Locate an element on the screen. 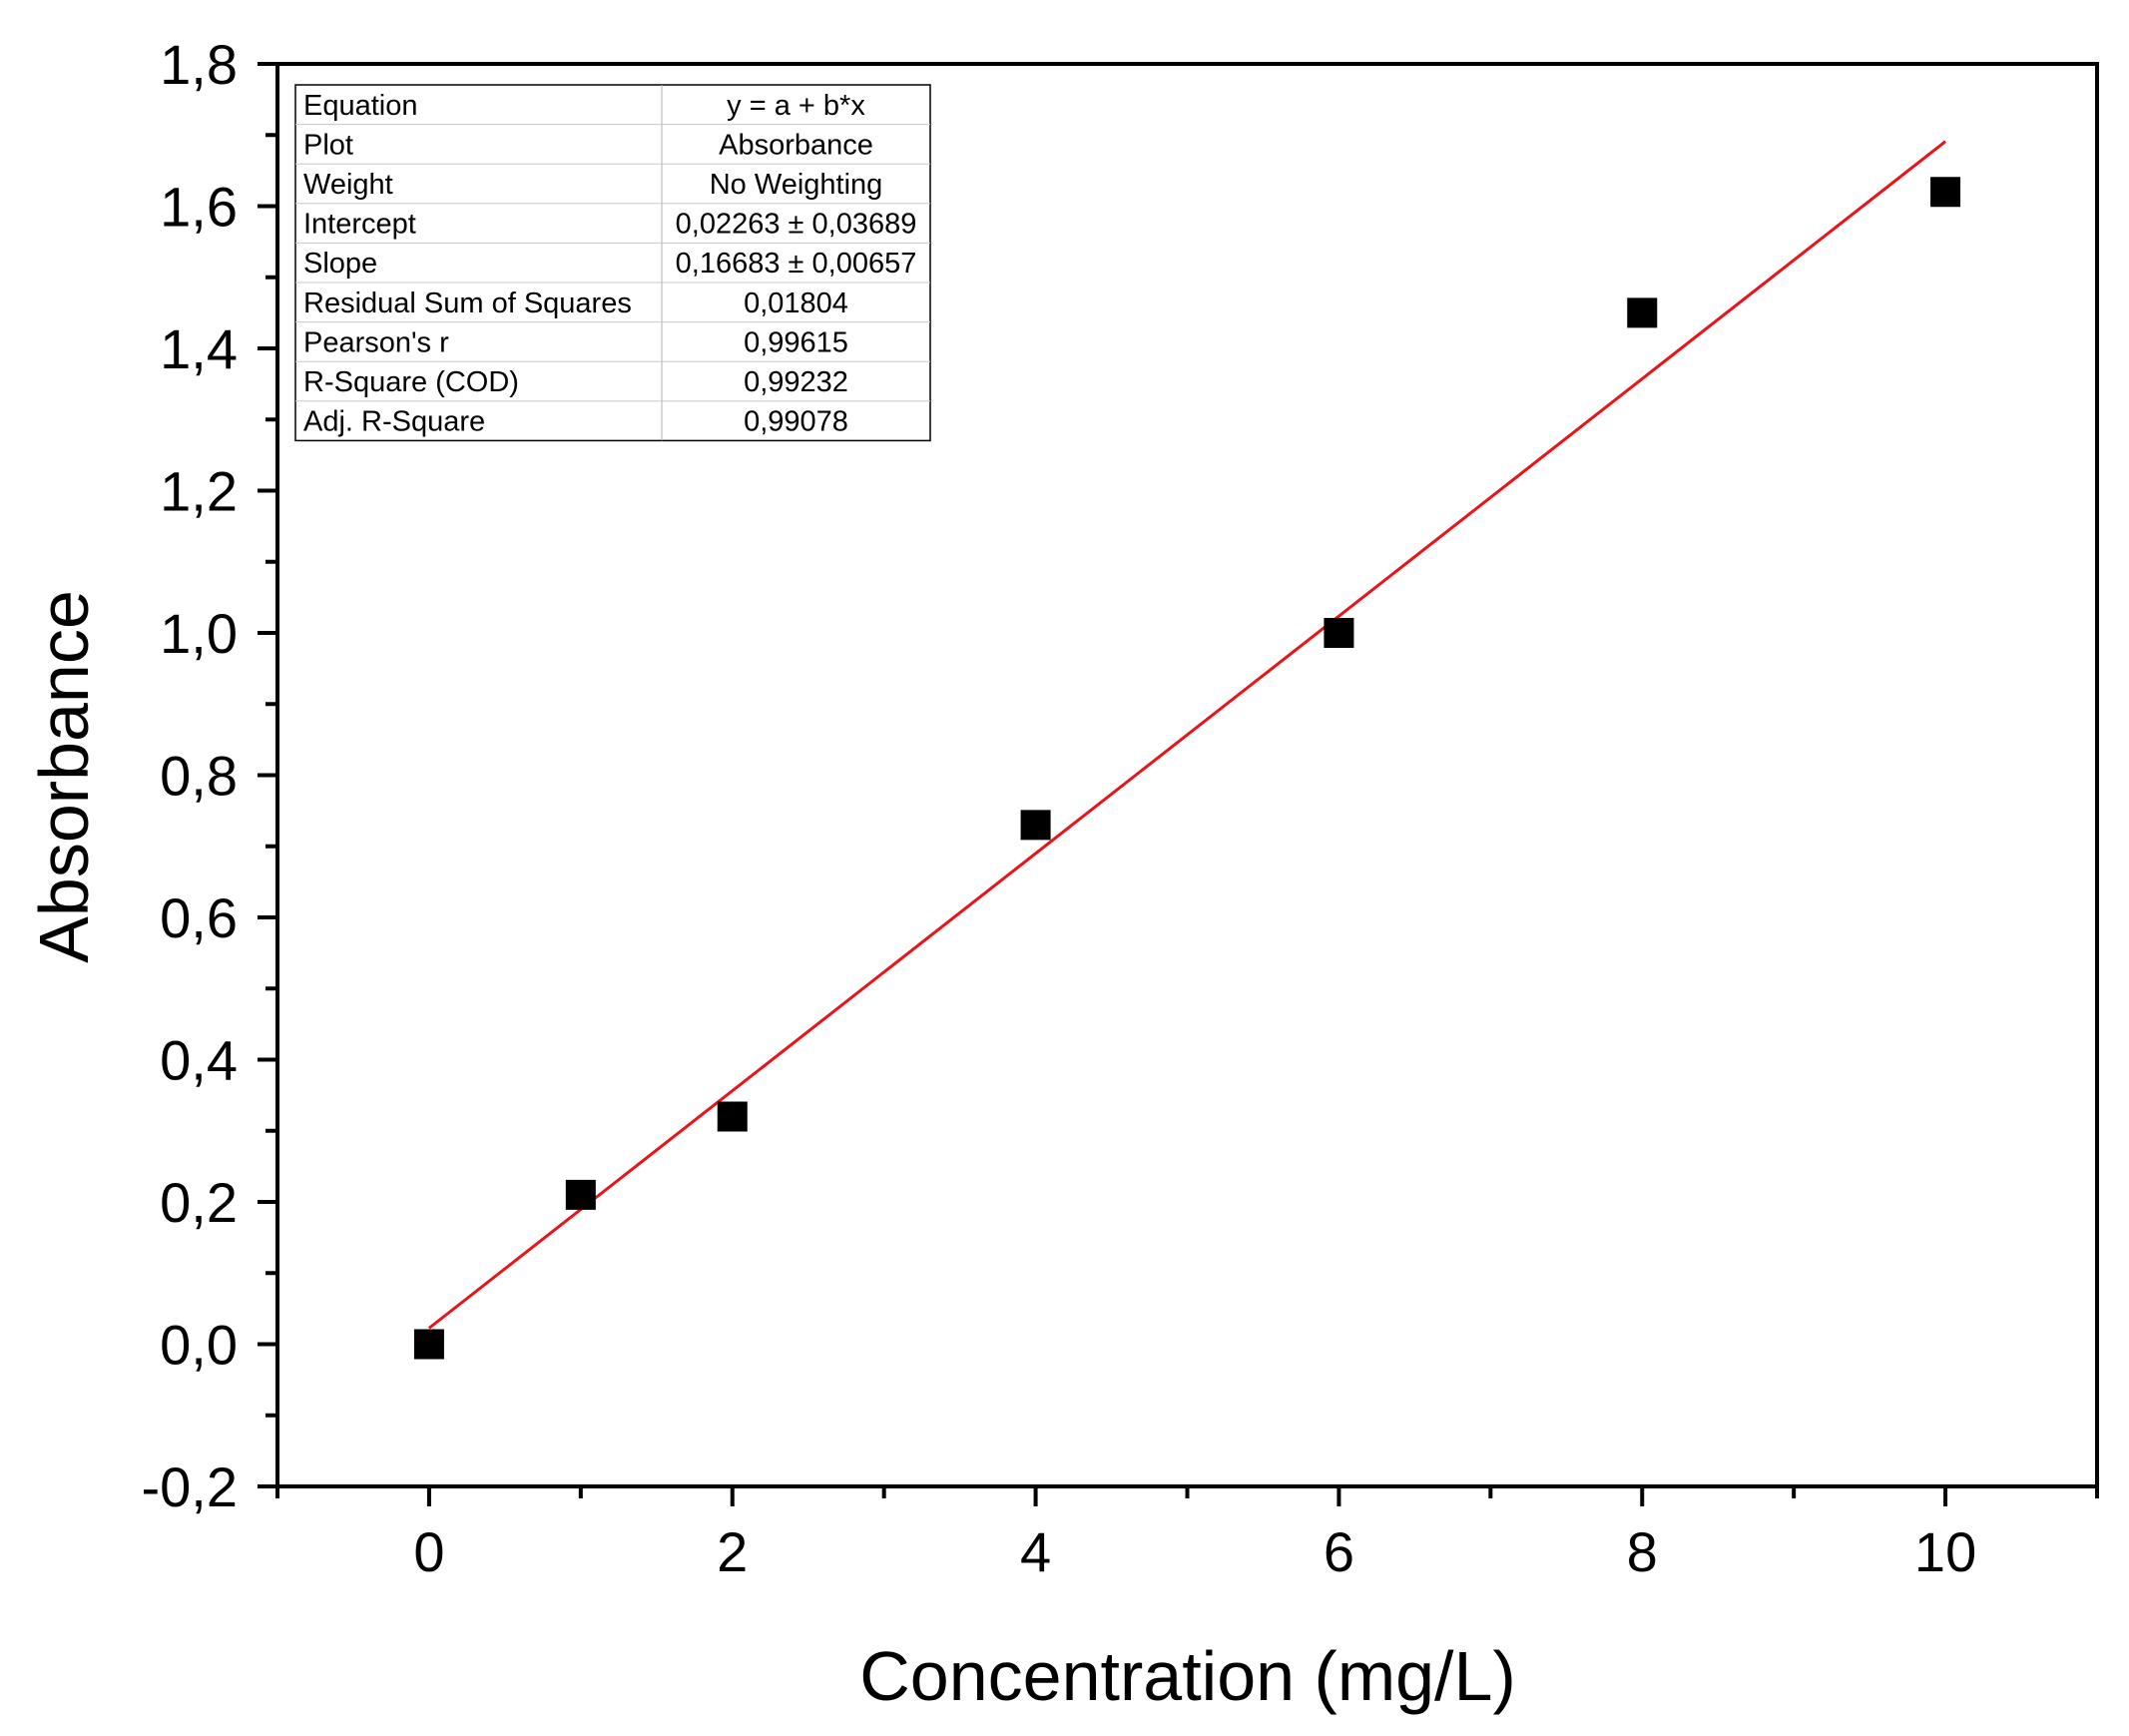 The height and width of the screenshot is (1736, 2129). y-tick-label: -0,2 is located at coordinates (190, 1486).